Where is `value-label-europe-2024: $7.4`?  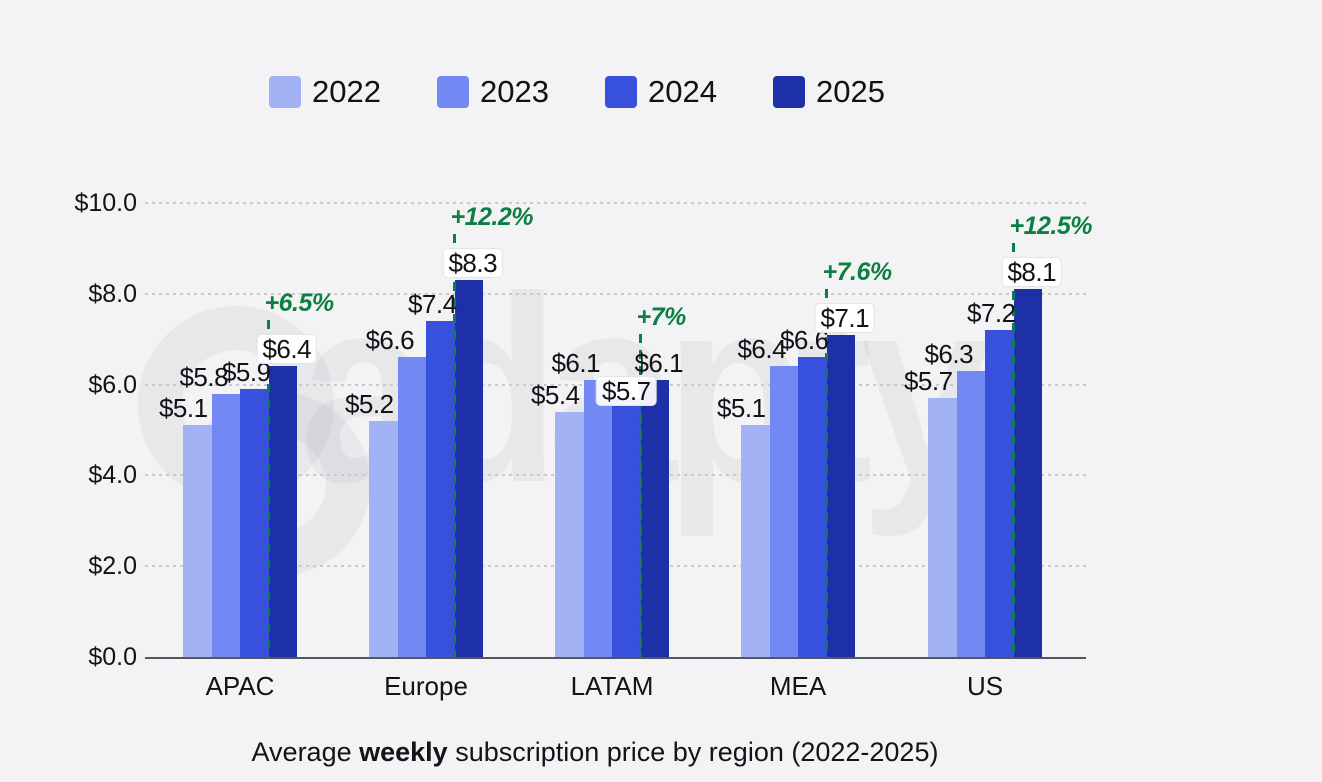
value-label-europe-2024: $7.4 is located at coordinates (432, 304).